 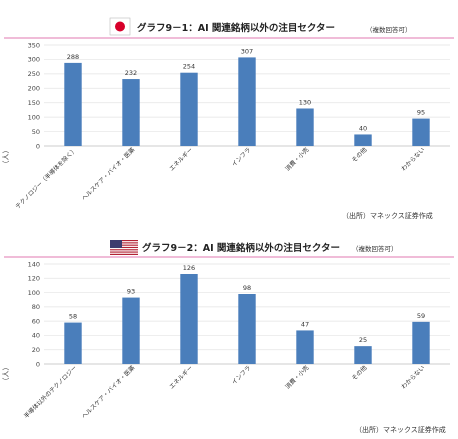 I want to click on y-tick-label: 200, so click(x=34, y=89).